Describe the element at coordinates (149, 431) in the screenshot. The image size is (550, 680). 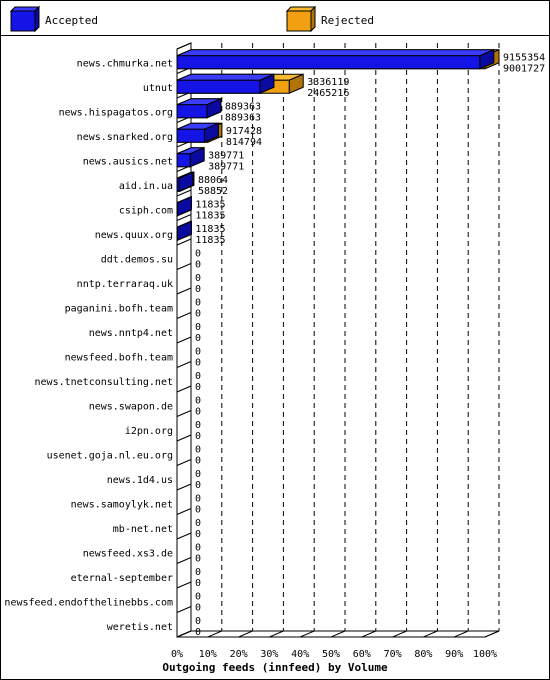
I see `category-label: i2pn.org` at that location.